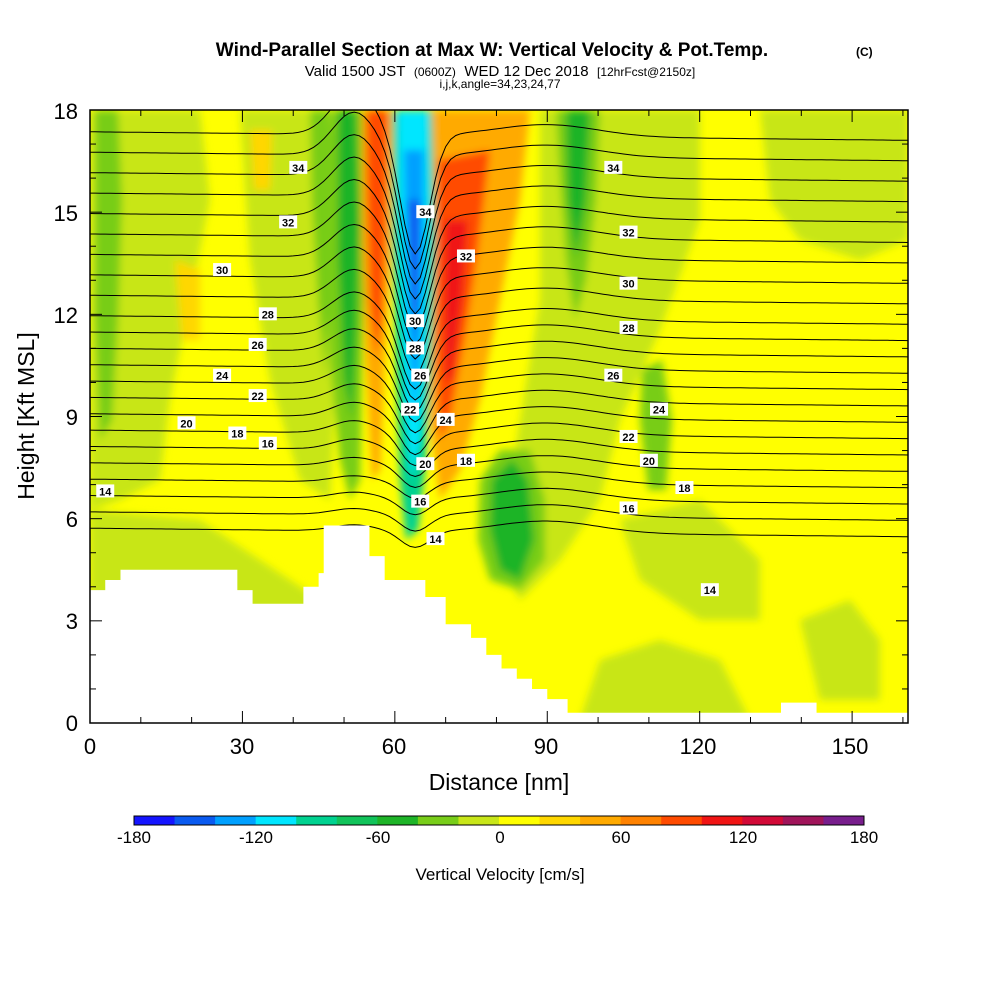 Image resolution: width=1000 pixels, height=1000 pixels. I want to click on contour-label: 14, so click(105, 491).